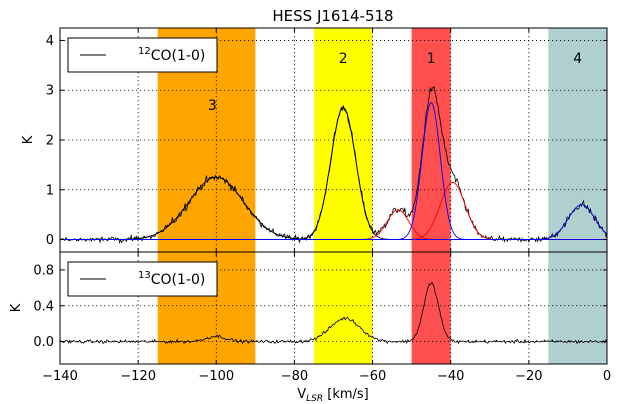 The image size is (617, 404). I want to click on x-axis-label-main: V, so click(301, 394).